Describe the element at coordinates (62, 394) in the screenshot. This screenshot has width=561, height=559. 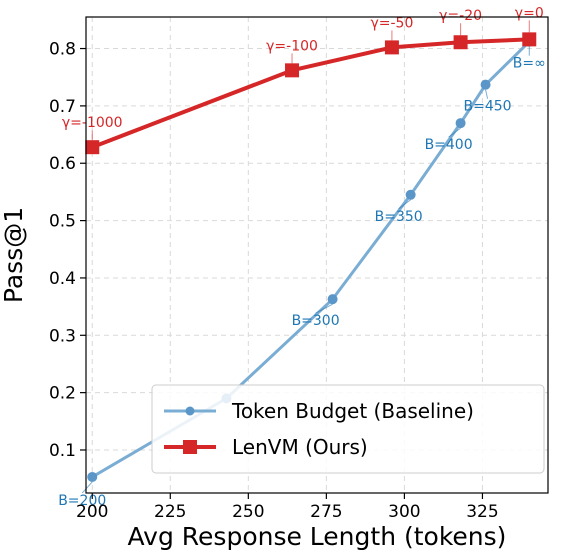
I see `y-tick-label: 0.2` at that location.